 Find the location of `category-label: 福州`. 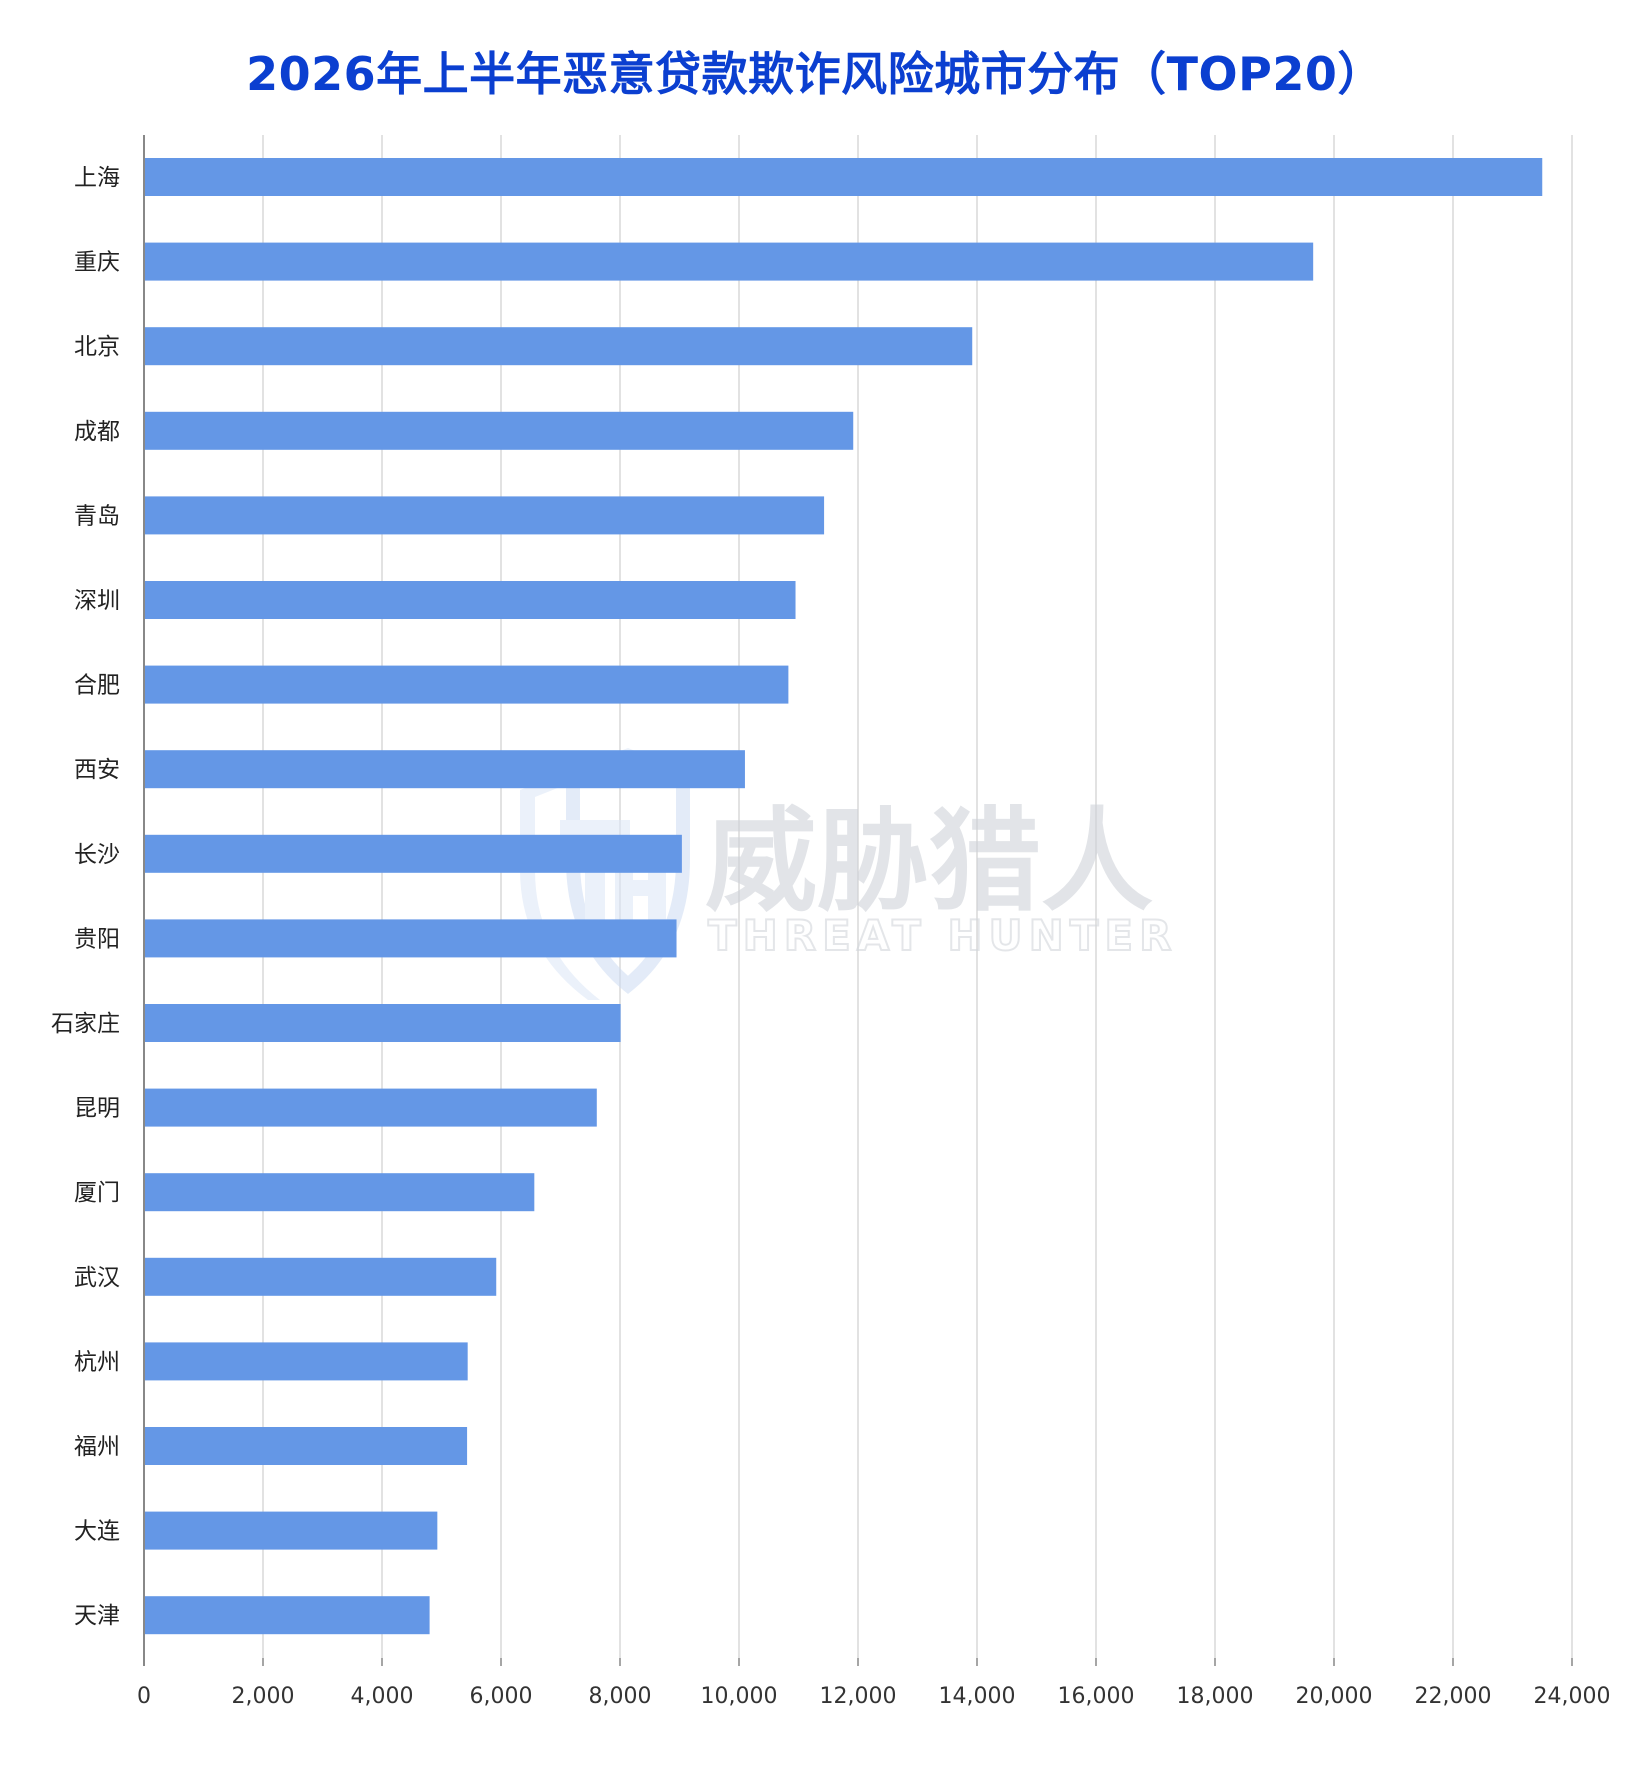

category-label: 福州 is located at coordinates (97, 1447).